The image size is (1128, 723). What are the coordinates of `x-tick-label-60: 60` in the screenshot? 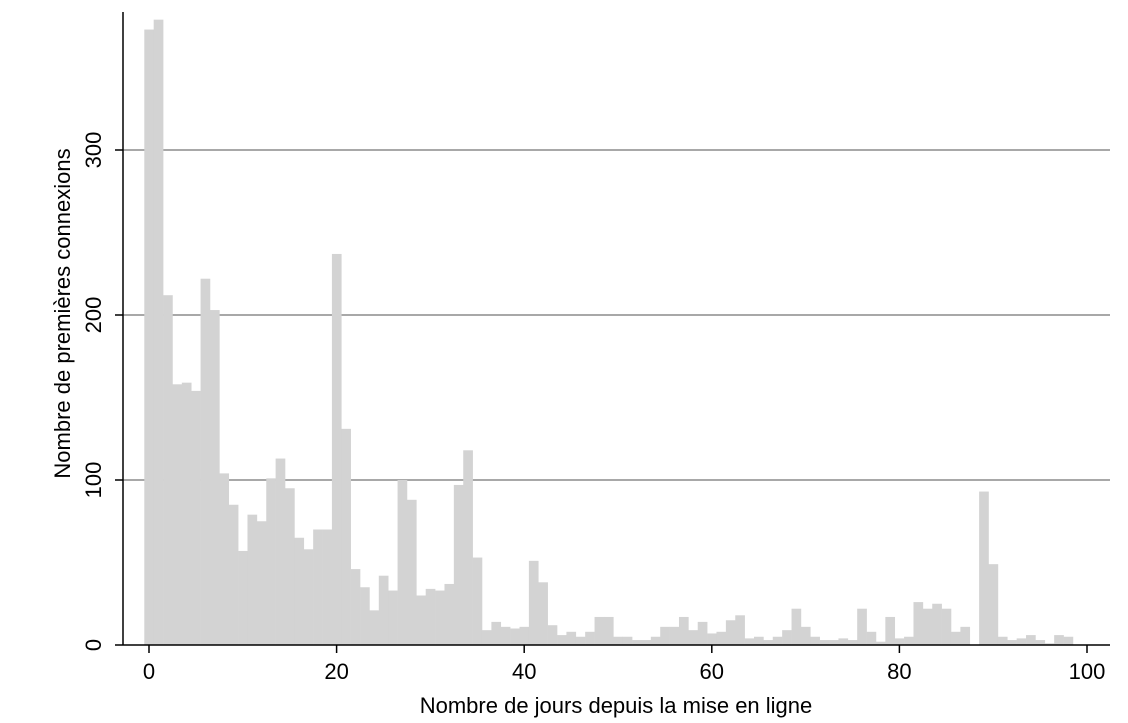 It's located at (712, 671).